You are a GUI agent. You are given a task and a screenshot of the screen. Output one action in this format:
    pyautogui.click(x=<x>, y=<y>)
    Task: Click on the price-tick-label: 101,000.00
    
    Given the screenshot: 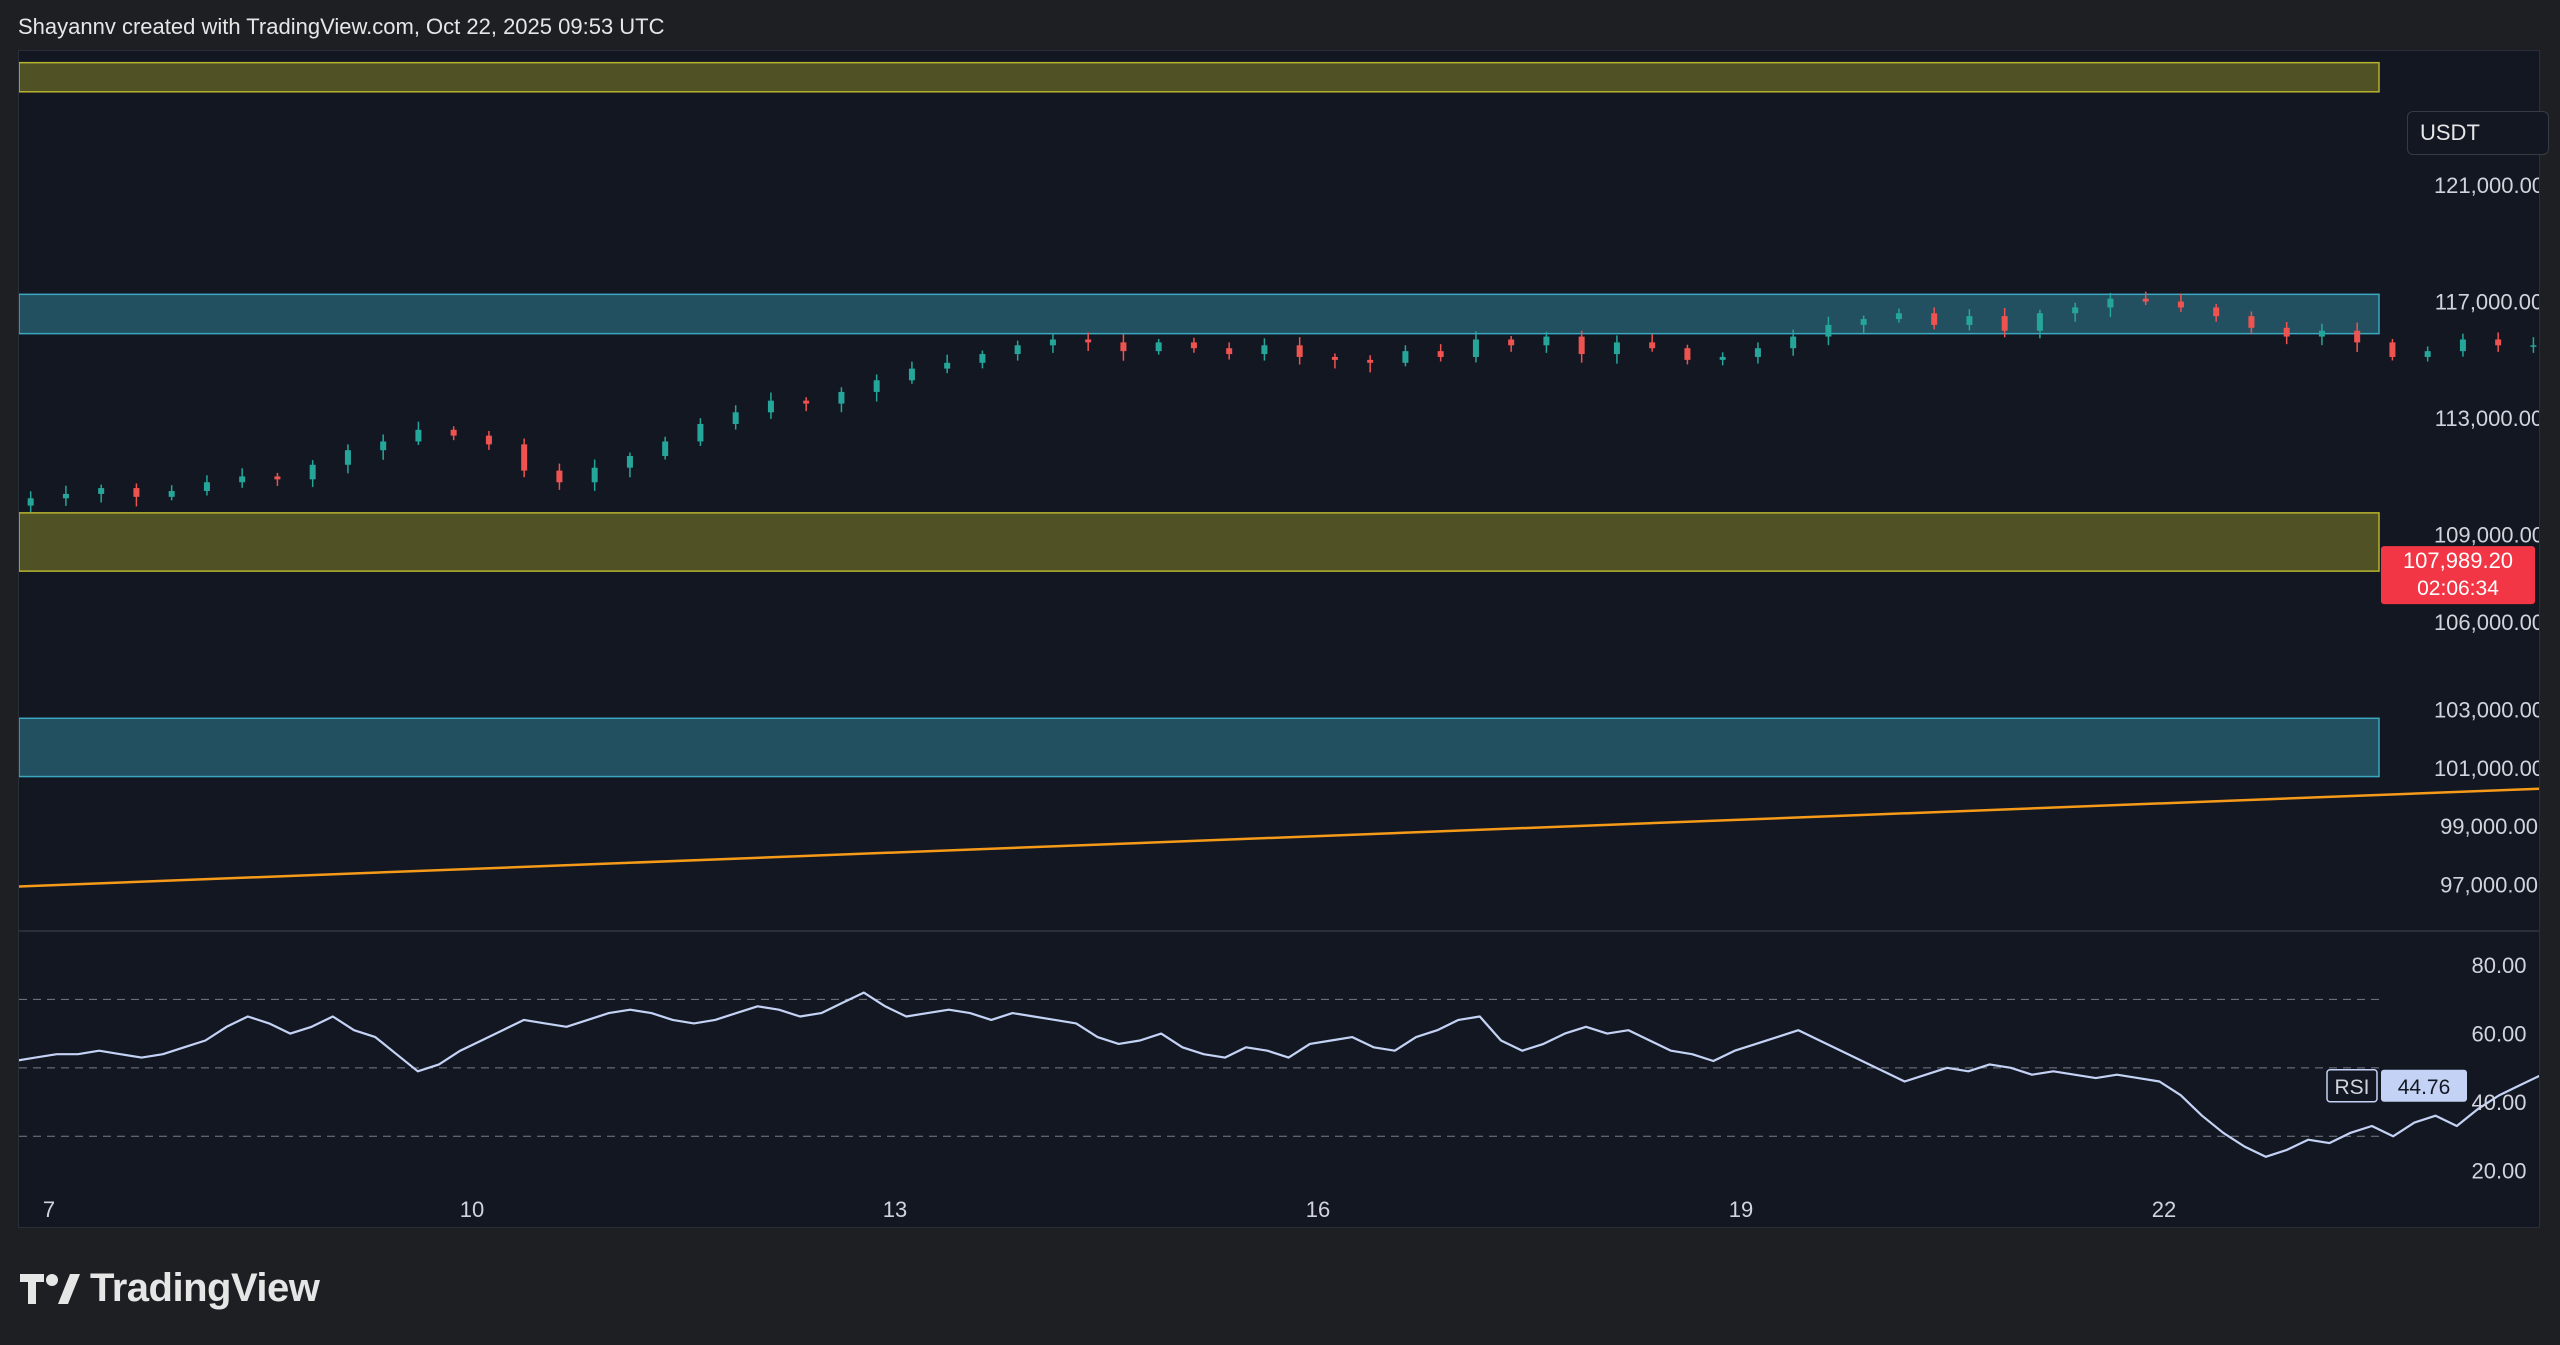 What is the action you would take?
    pyautogui.click(x=2486, y=768)
    